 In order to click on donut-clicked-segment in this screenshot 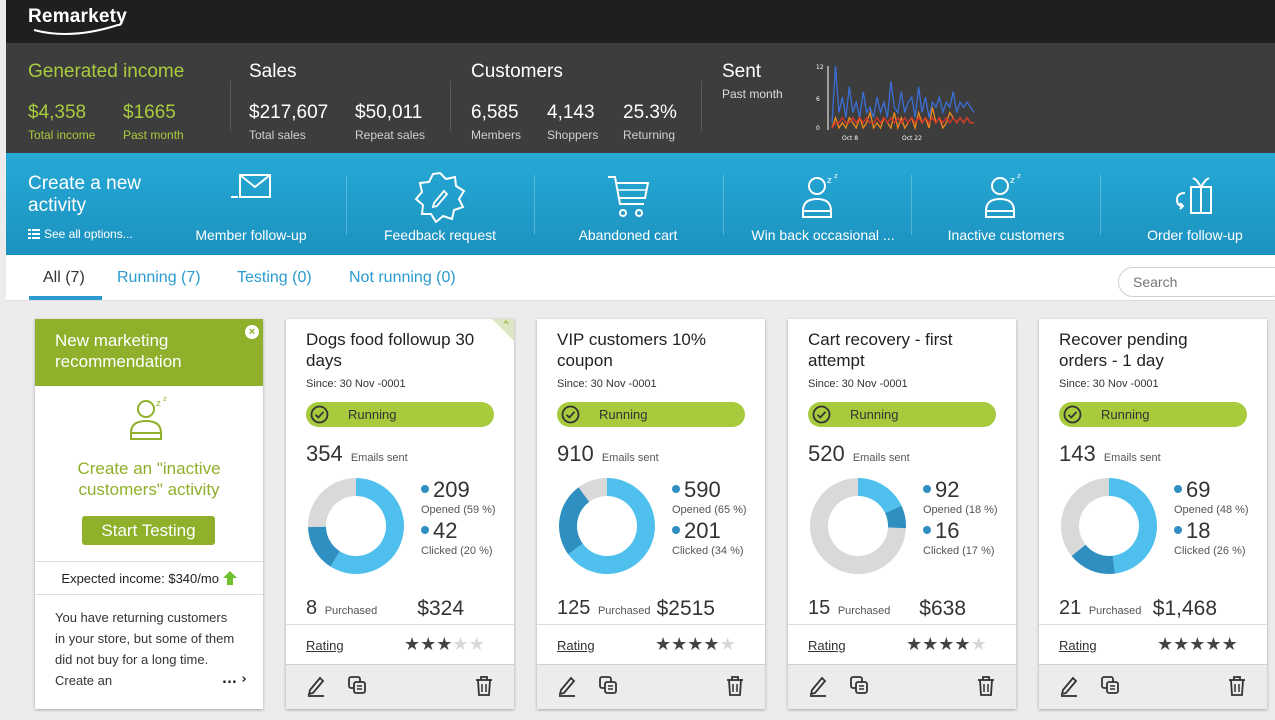, I will do `click(324, 546)`.